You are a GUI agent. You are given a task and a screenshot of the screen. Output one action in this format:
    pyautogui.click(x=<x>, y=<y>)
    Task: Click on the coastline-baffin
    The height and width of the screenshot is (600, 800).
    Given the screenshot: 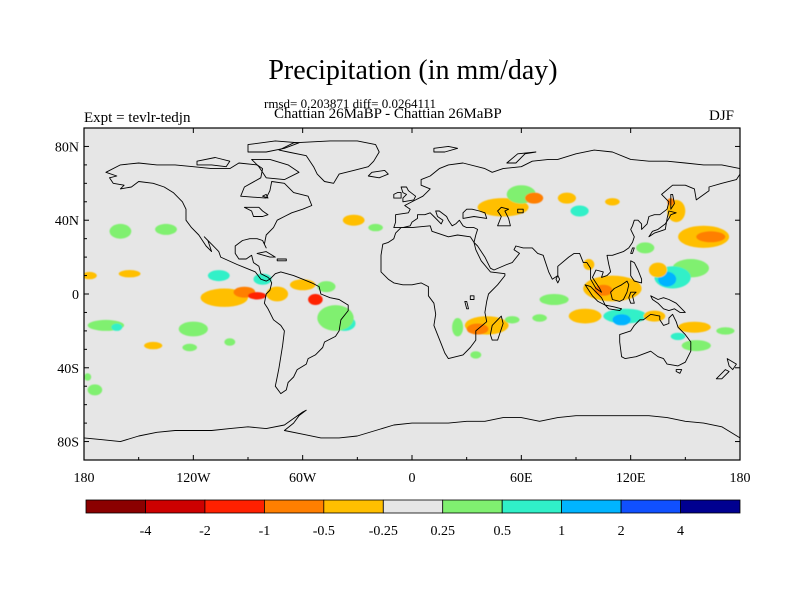 What is the action you would take?
    pyautogui.click(x=275, y=169)
    